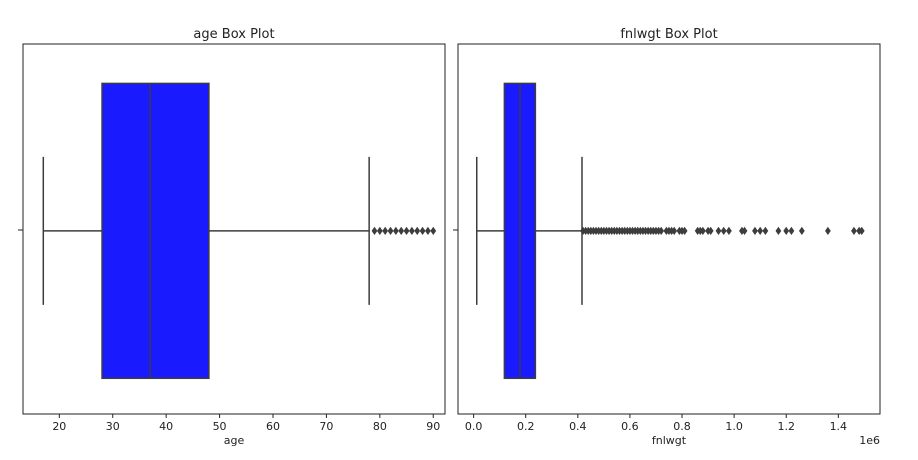 This screenshot has width=918, height=460. Describe the element at coordinates (166, 426) in the screenshot. I see `age-x-tick-label: 40` at that location.